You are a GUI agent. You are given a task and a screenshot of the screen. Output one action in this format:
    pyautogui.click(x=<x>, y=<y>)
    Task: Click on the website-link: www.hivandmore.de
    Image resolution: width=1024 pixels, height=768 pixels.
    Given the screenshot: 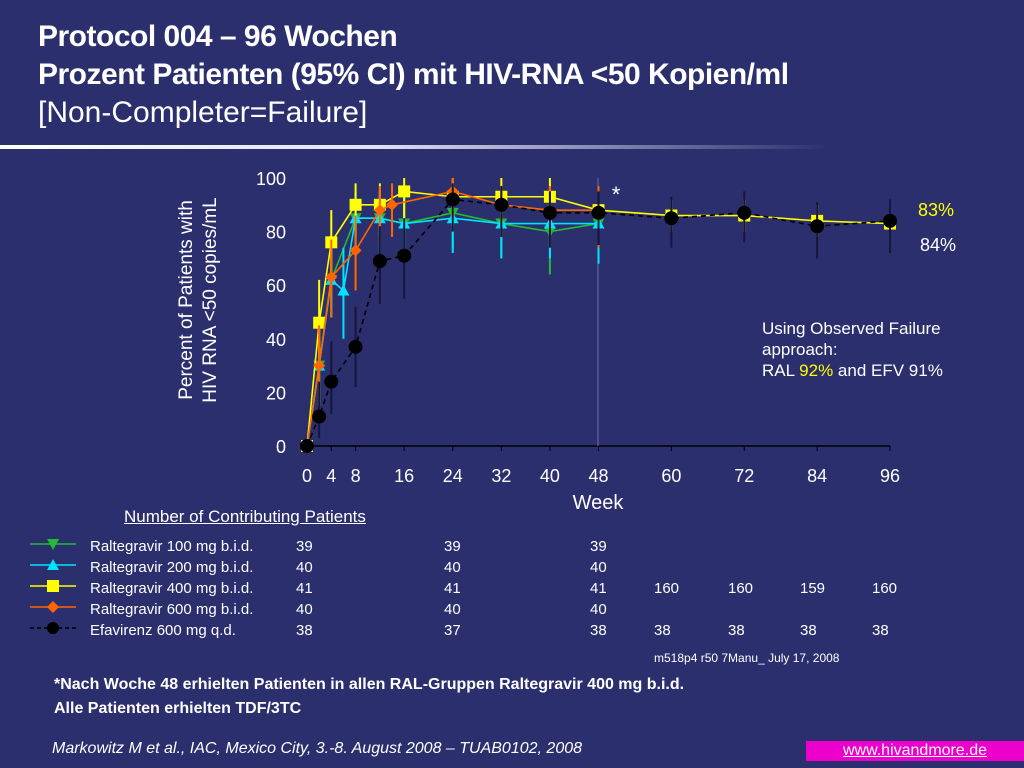 What is the action you would take?
    pyautogui.click(x=915, y=751)
    